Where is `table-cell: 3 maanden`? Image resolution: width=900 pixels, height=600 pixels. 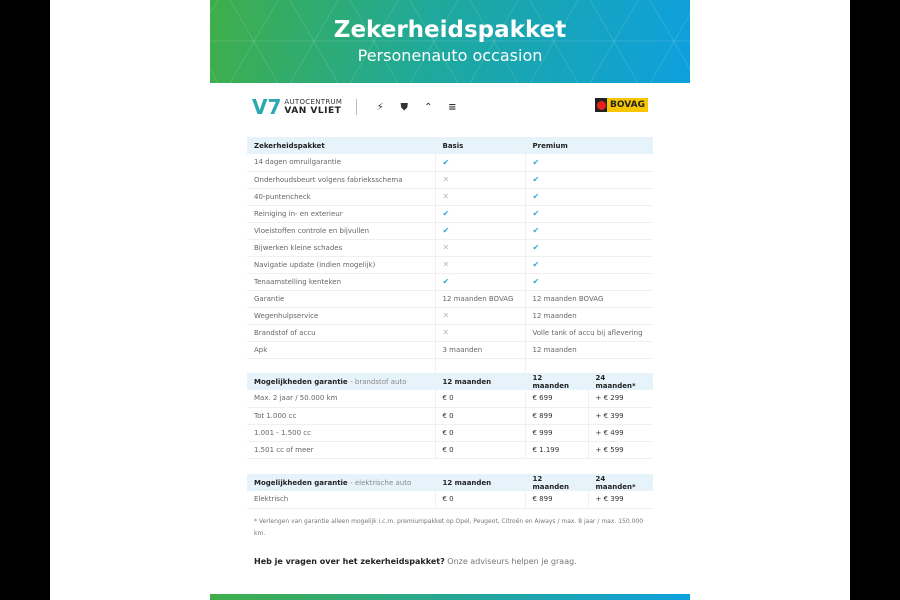
table-cell: 3 maanden is located at coordinates (479, 350).